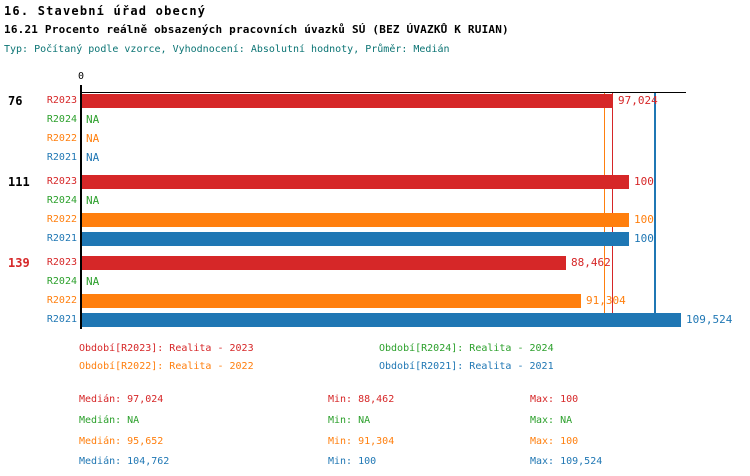  Describe the element at coordinates (655, 209) in the screenshot. I see `median-line-r2021` at that location.